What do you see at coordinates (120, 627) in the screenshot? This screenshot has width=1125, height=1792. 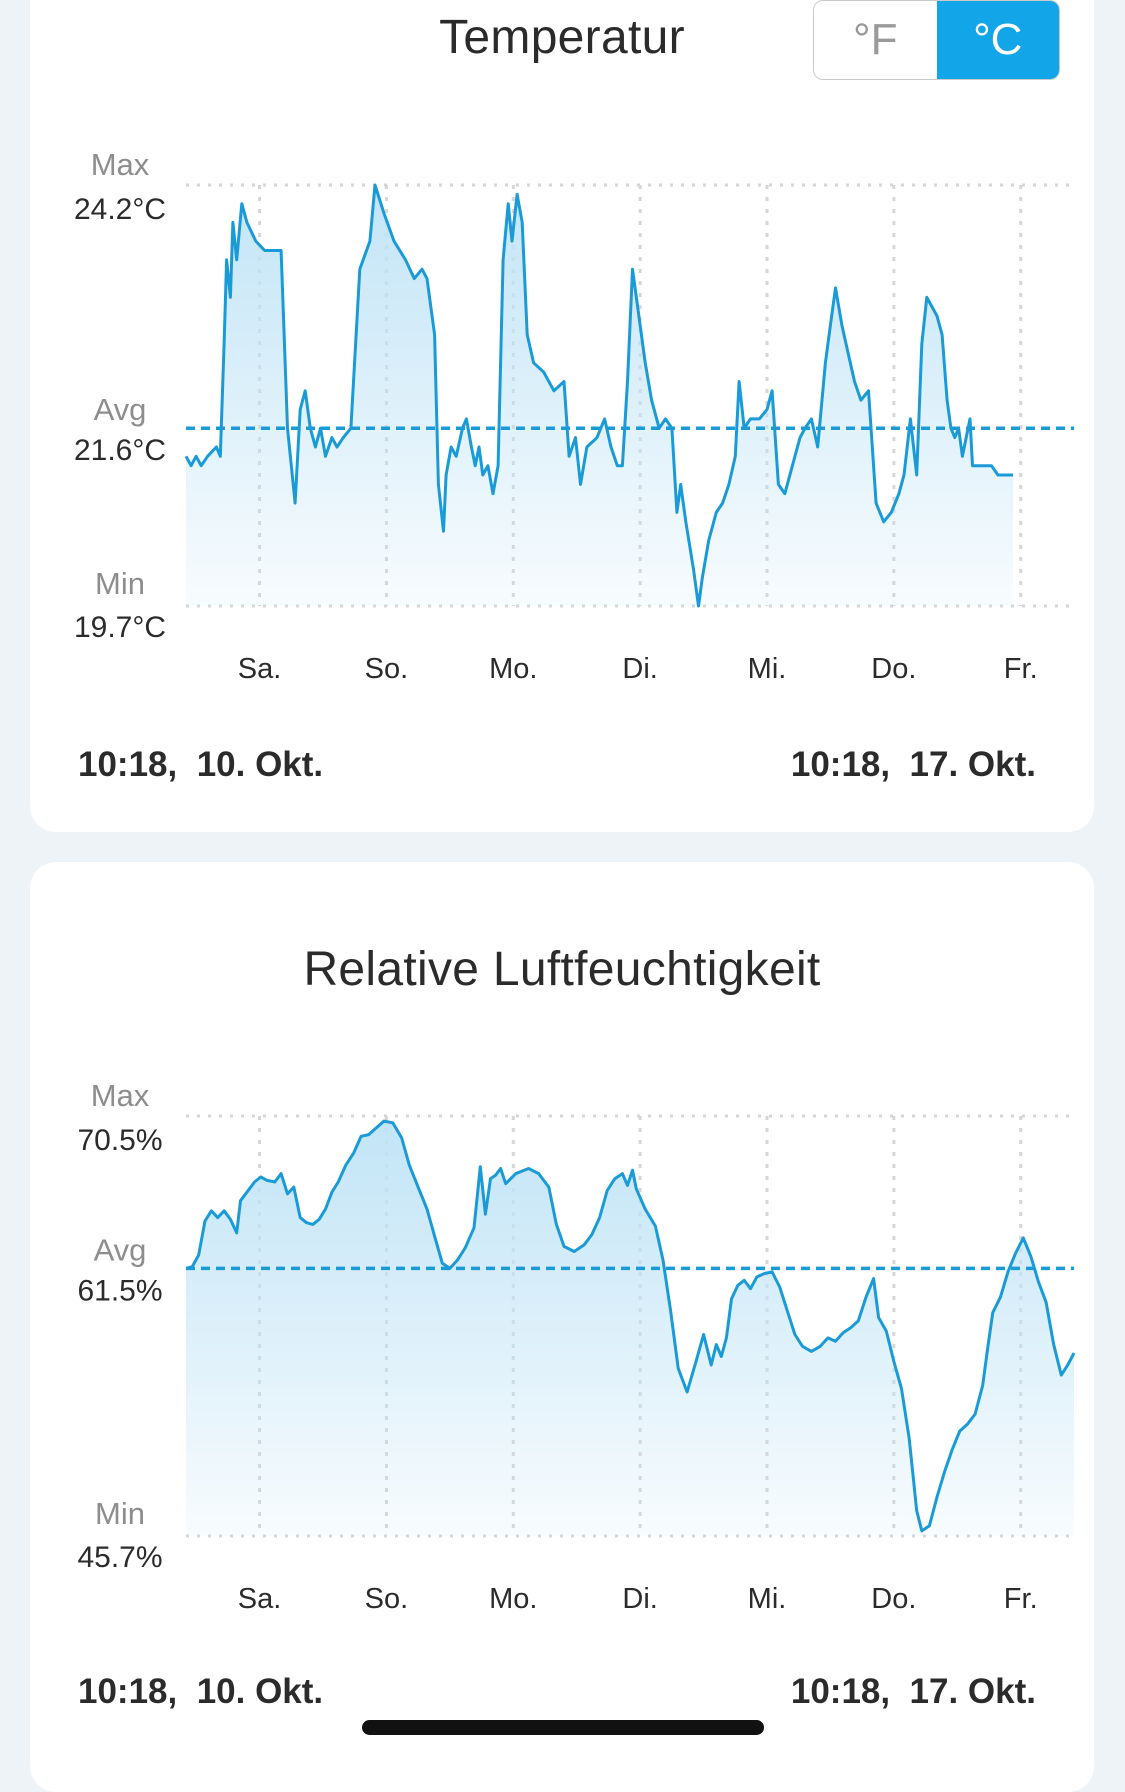 I see `min-value: 19.7°C` at bounding box center [120, 627].